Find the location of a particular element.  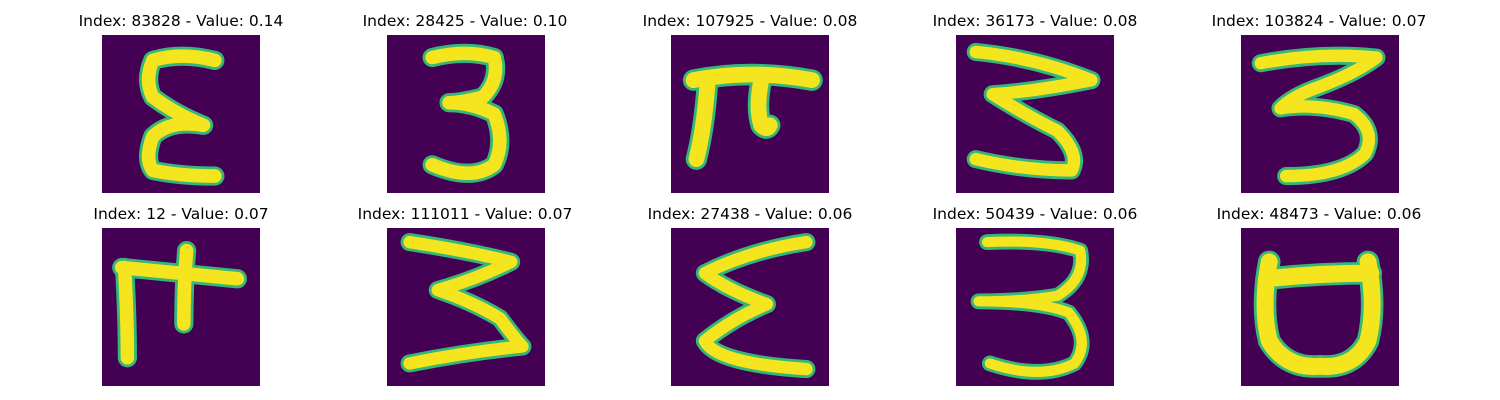

glyph-stroke-core is located at coordinates (181, 116).